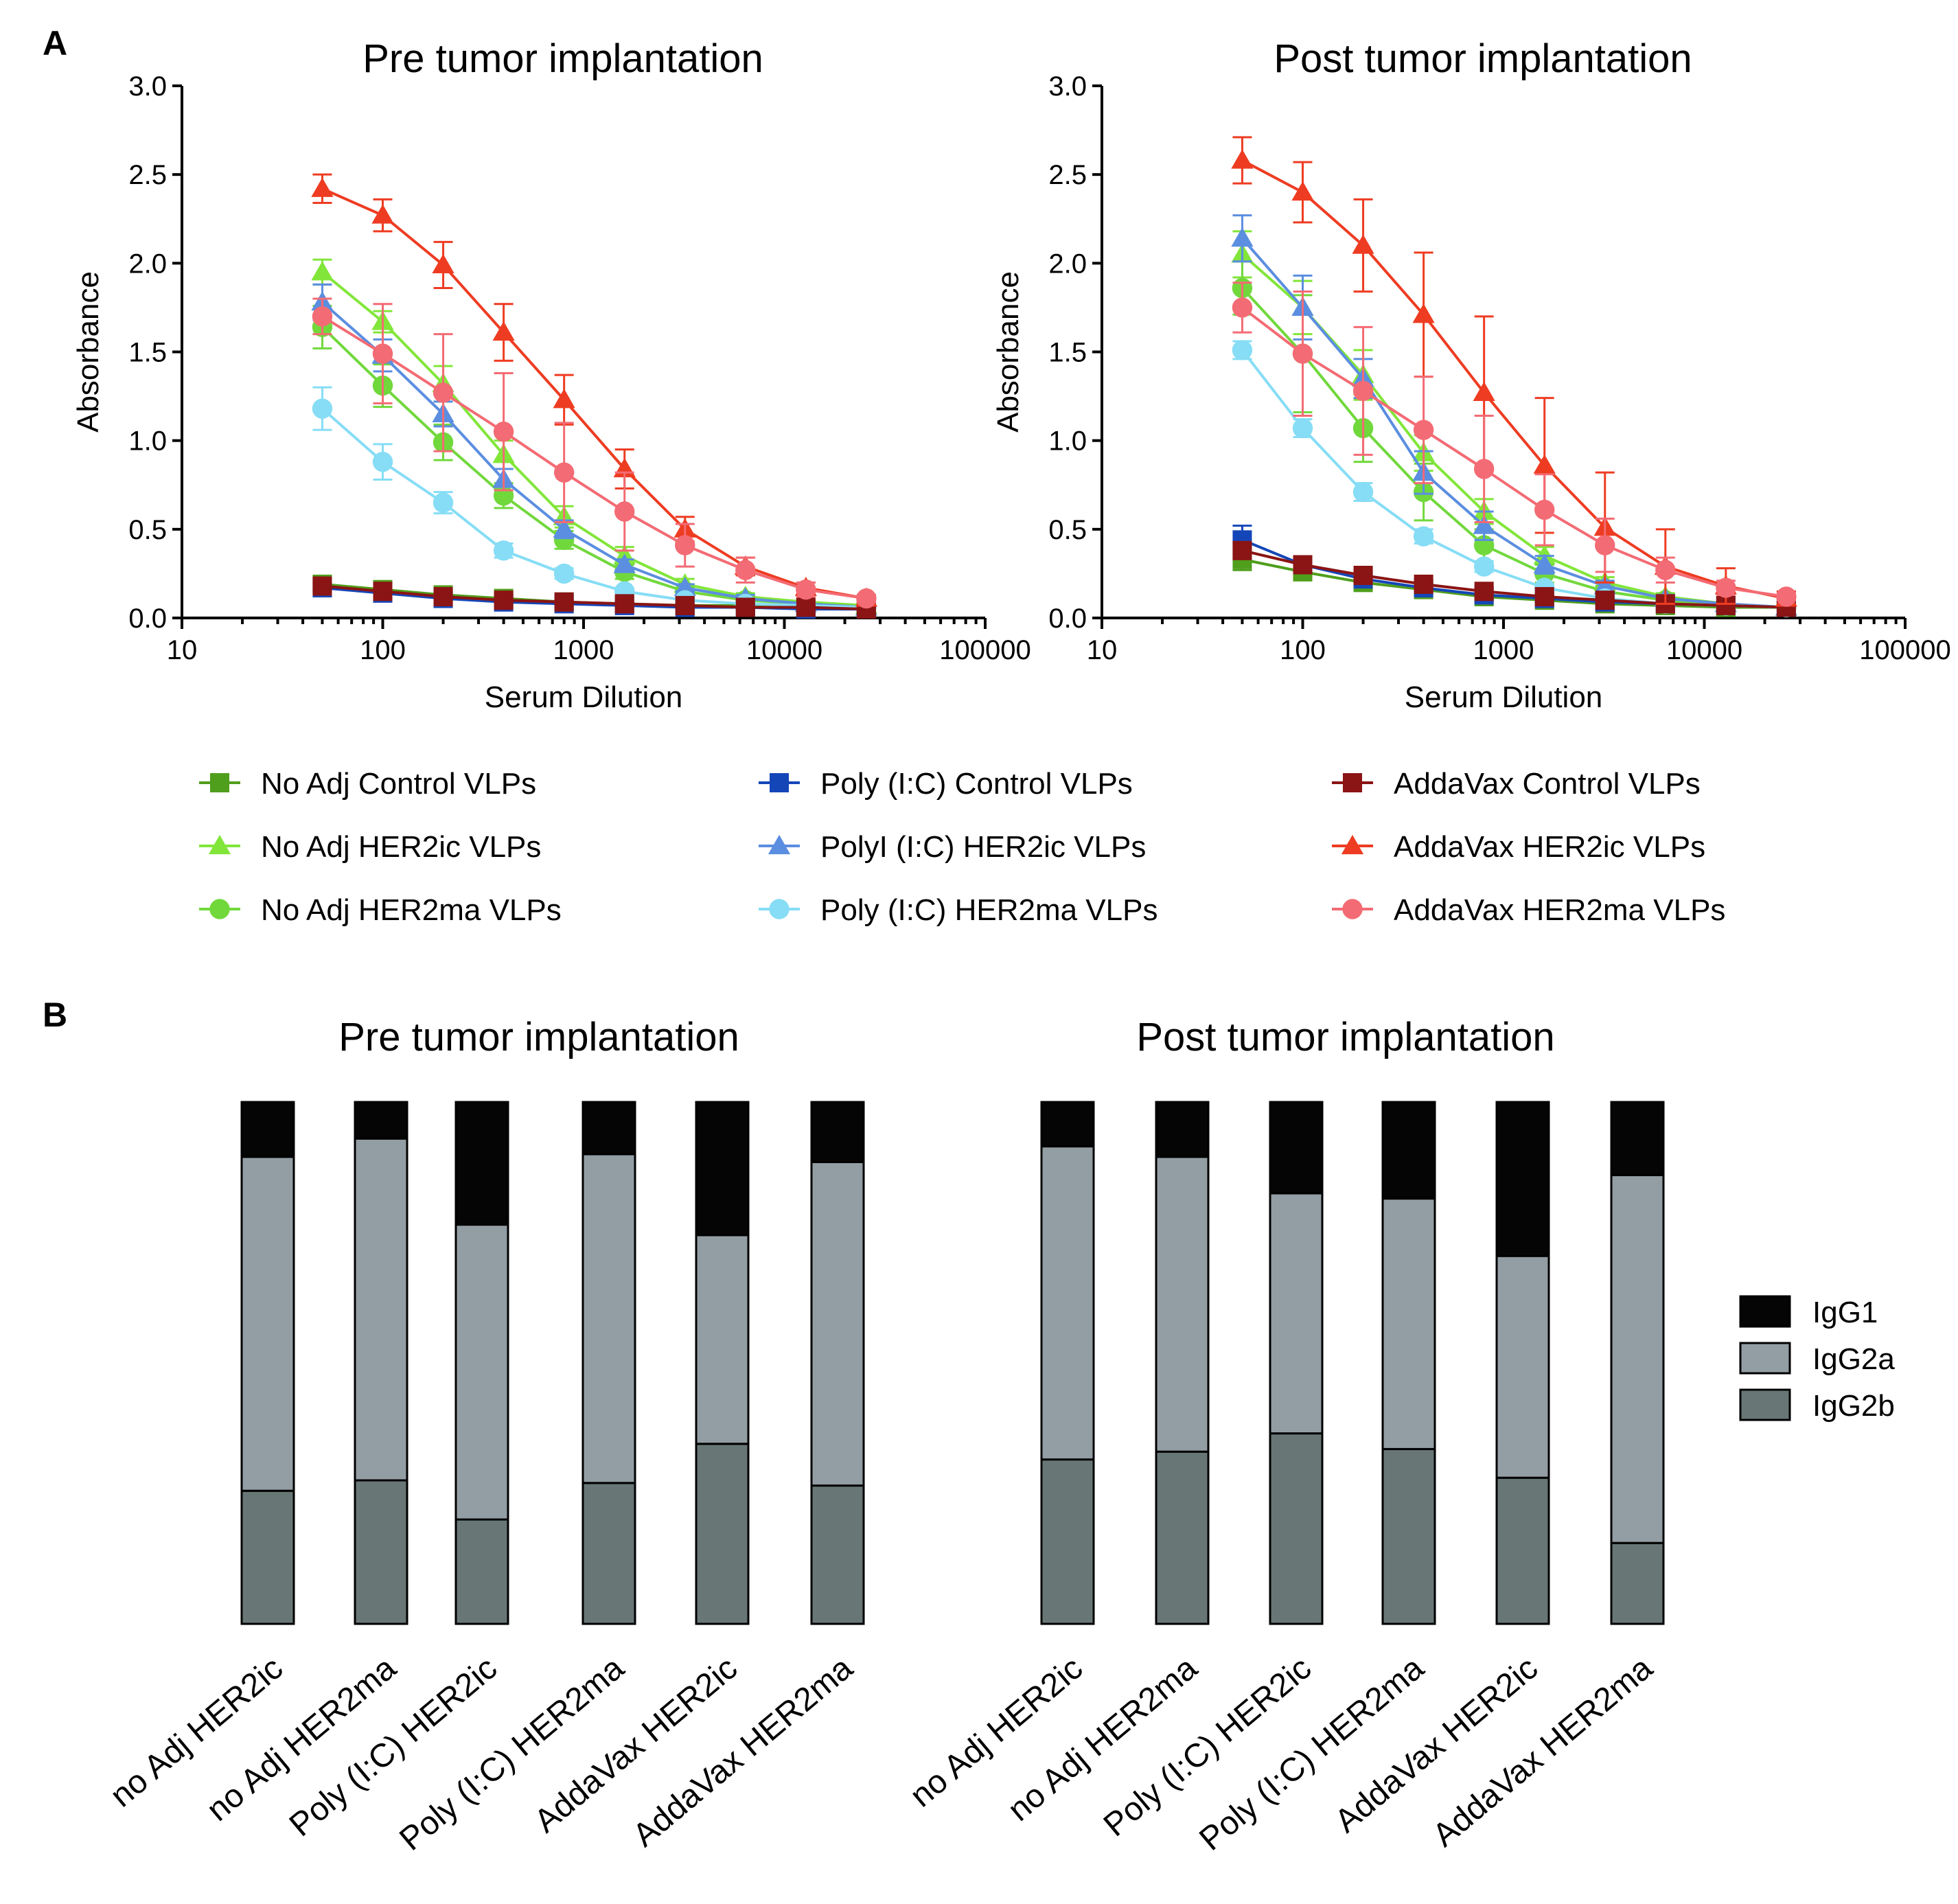 The height and width of the screenshot is (1904, 1958). What do you see at coordinates (147, 353) in the screenshot?
I see `y-tick-label: 1.5` at bounding box center [147, 353].